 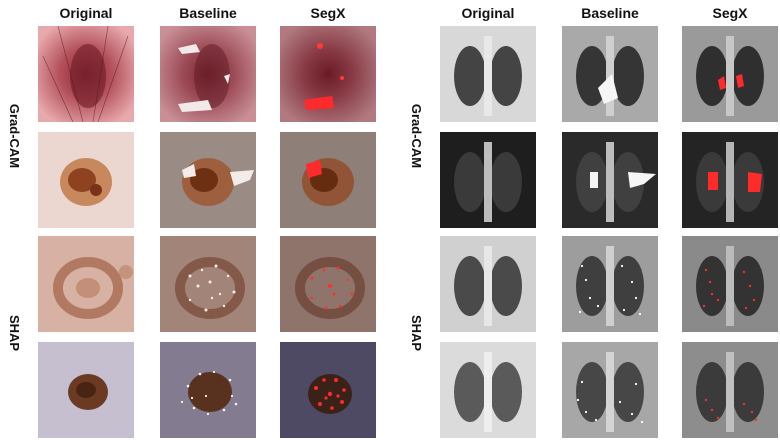 What do you see at coordinates (328, 284) in the screenshot?
I see `skin-segx-r3` at bounding box center [328, 284].